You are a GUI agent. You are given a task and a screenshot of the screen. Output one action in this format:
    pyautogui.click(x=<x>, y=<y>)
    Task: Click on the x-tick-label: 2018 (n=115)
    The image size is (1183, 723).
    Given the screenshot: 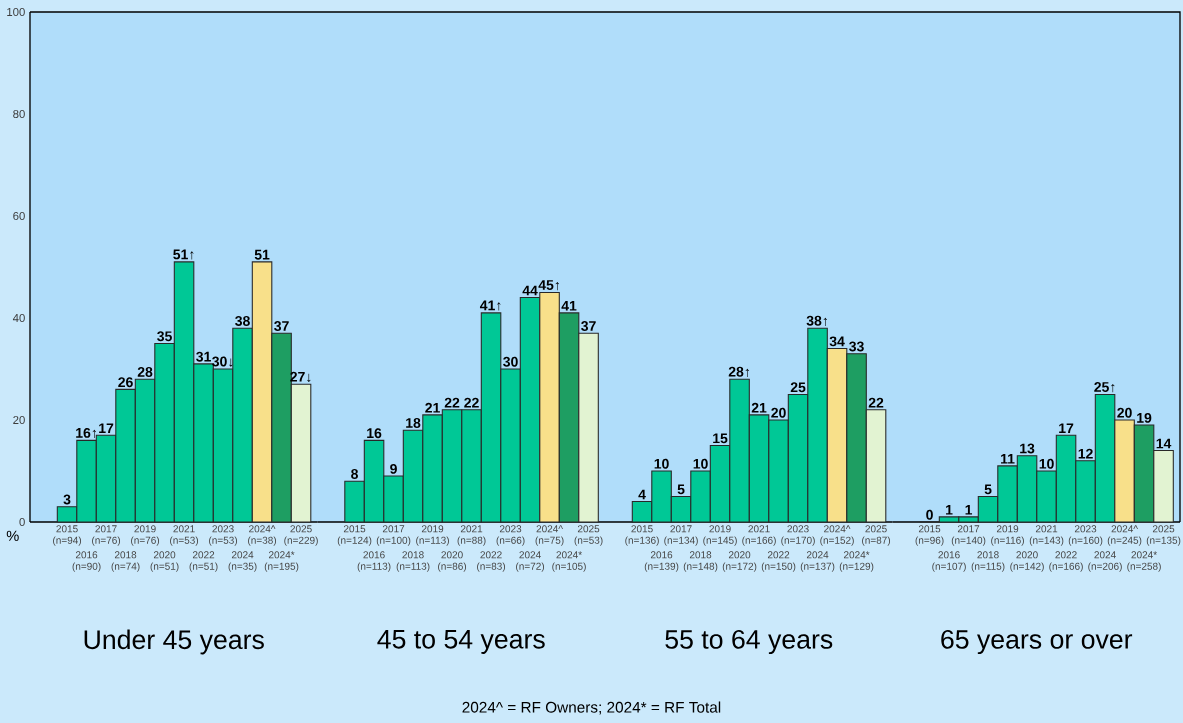 What is the action you would take?
    pyautogui.click(x=988, y=561)
    